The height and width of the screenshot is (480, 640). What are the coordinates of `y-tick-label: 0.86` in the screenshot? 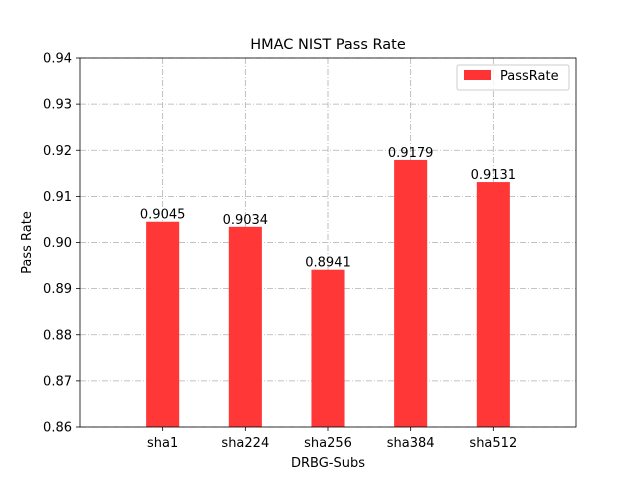 It's located at (57, 428).